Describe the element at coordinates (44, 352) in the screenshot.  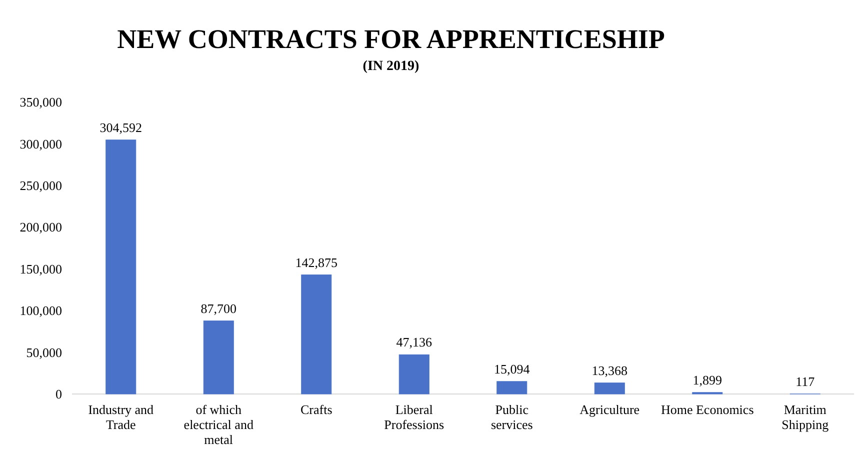
I see `y-tick-label: 50,000` at that location.